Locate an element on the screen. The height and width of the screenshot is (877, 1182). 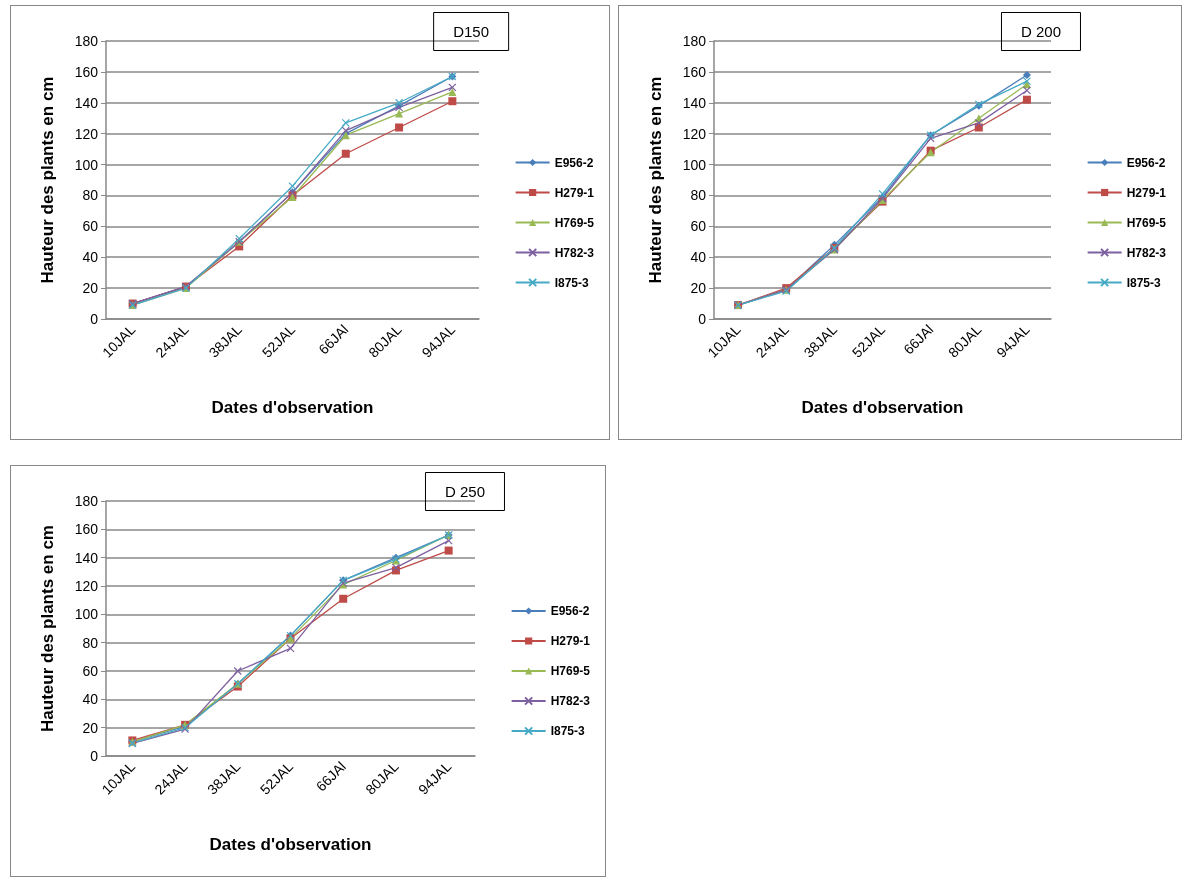
chart-title: D150 is located at coordinates (471, 31).